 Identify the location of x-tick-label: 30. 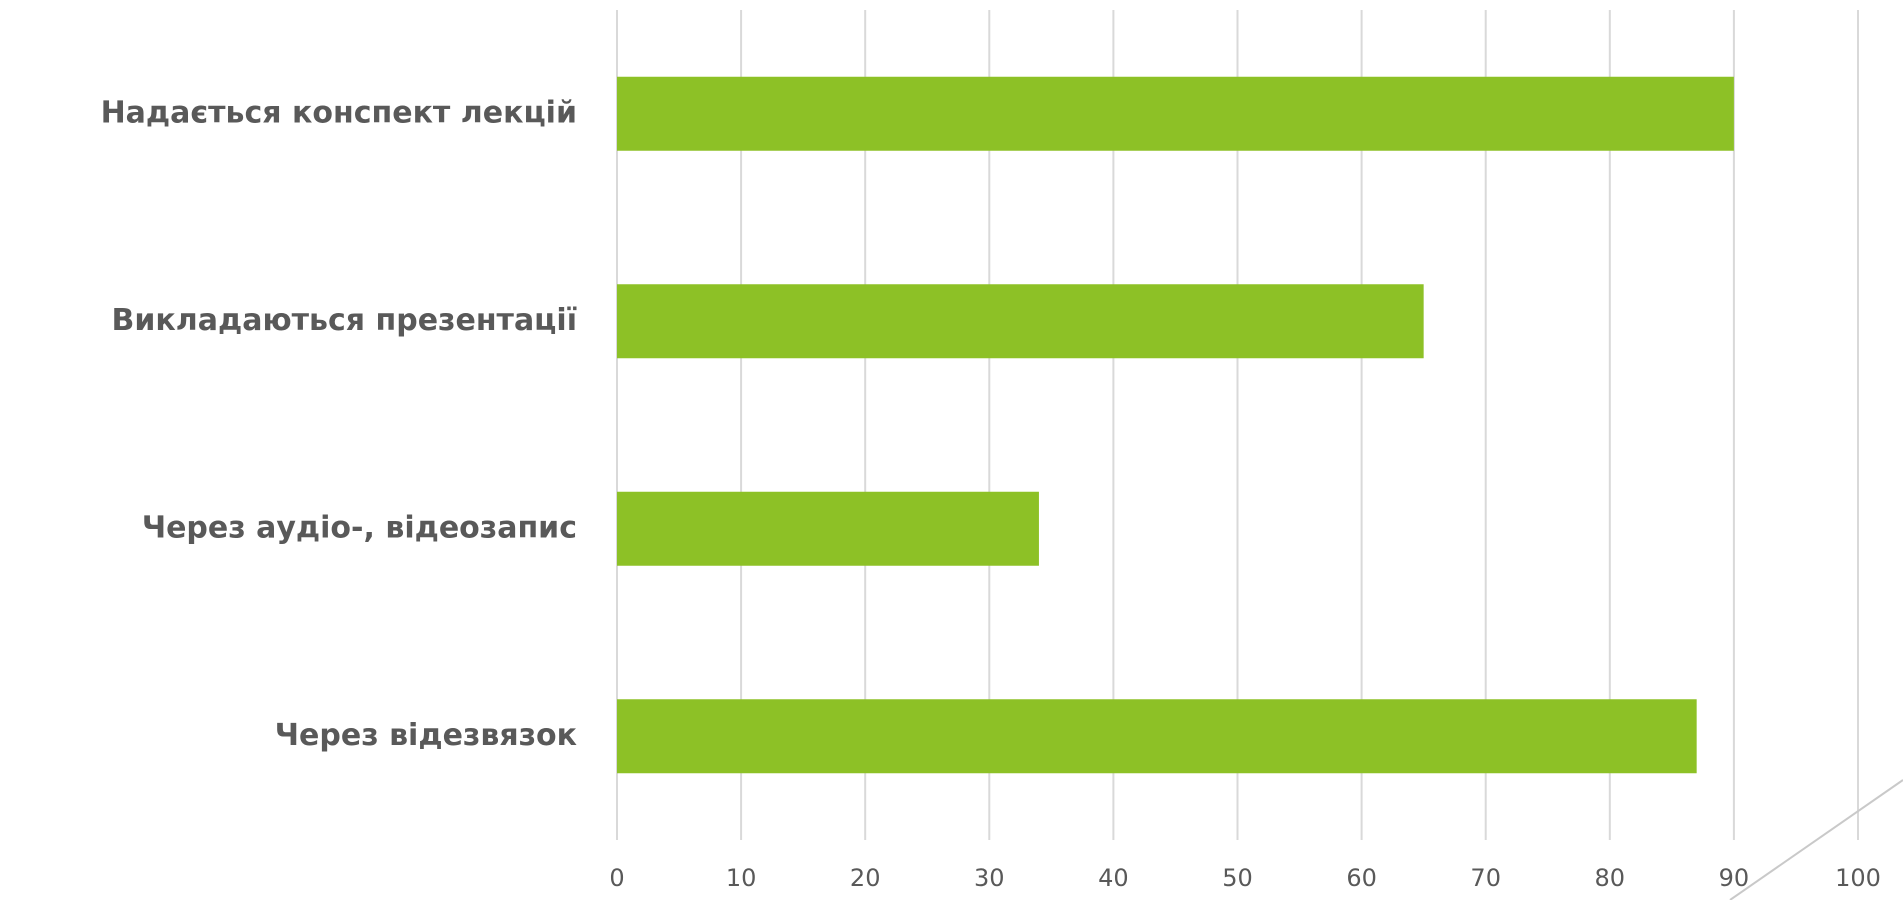
(989, 878).